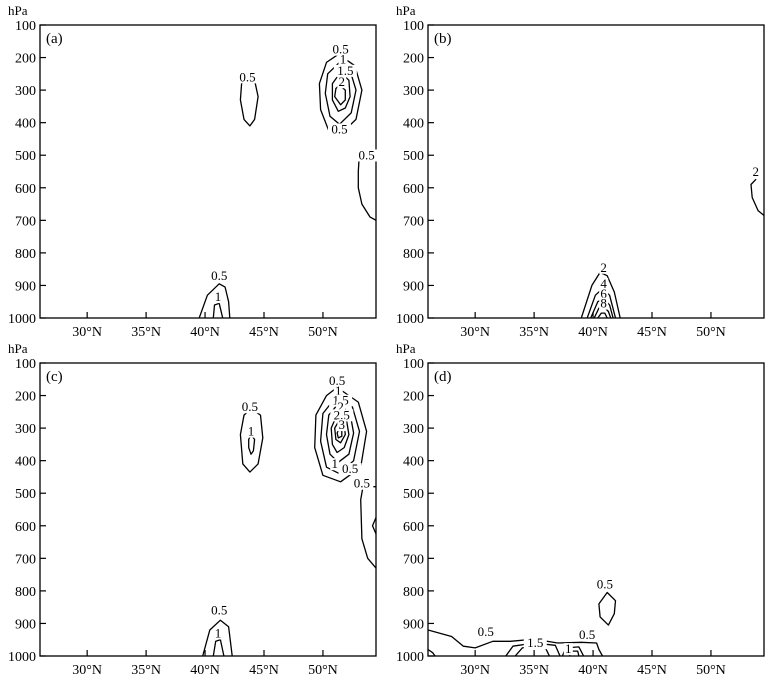 The width and height of the screenshot is (776, 681). What do you see at coordinates (603, 303) in the screenshot?
I see `contour-label: 8` at bounding box center [603, 303].